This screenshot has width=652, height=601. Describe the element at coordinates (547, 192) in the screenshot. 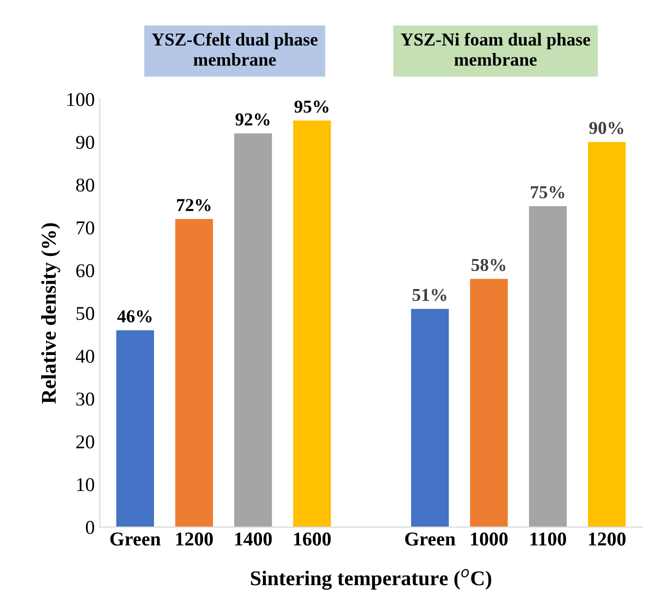

I see `data-label: 75%` at that location.